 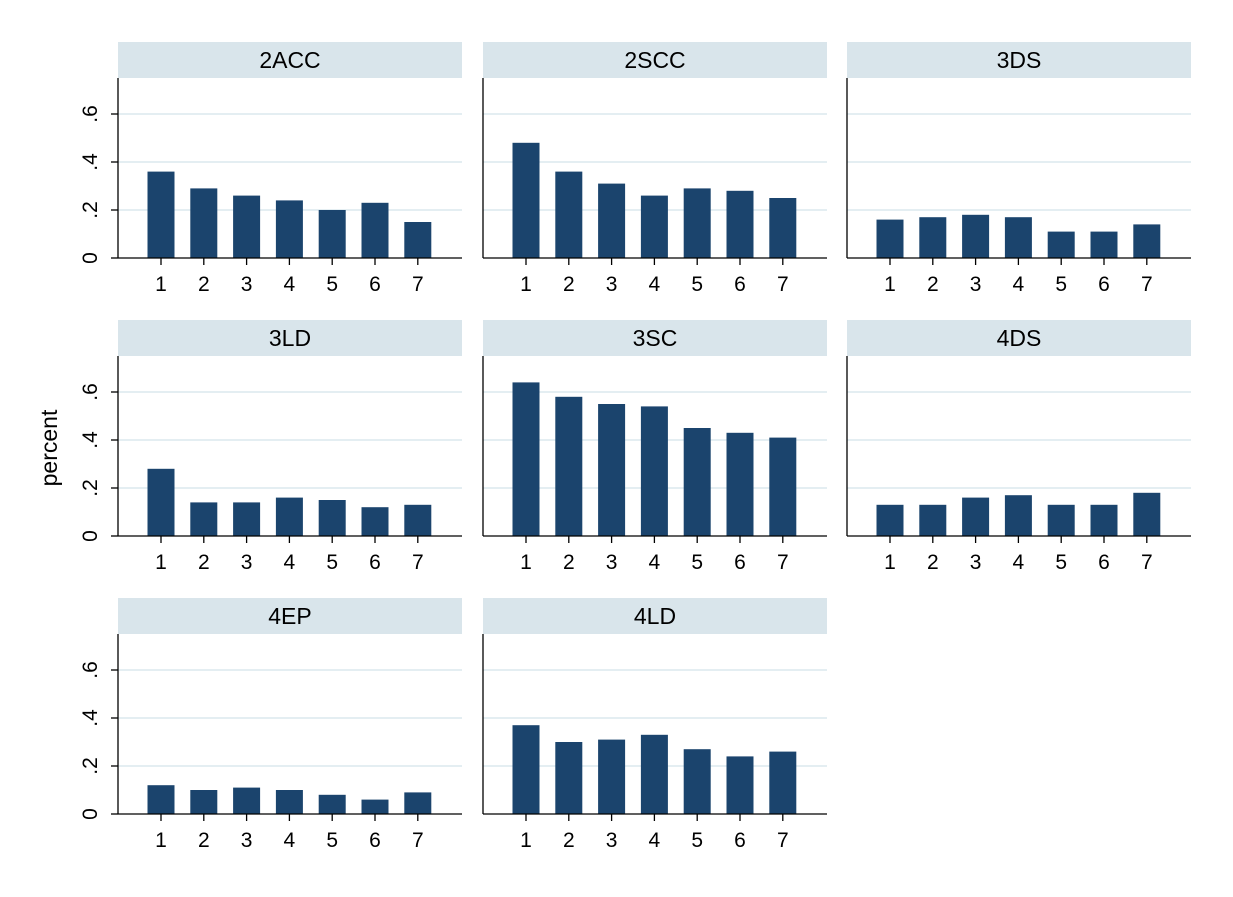 What do you see at coordinates (654, 725) in the screenshot?
I see `panel-4ld: 4LD 1 2 3 4 5 6 7` at bounding box center [654, 725].